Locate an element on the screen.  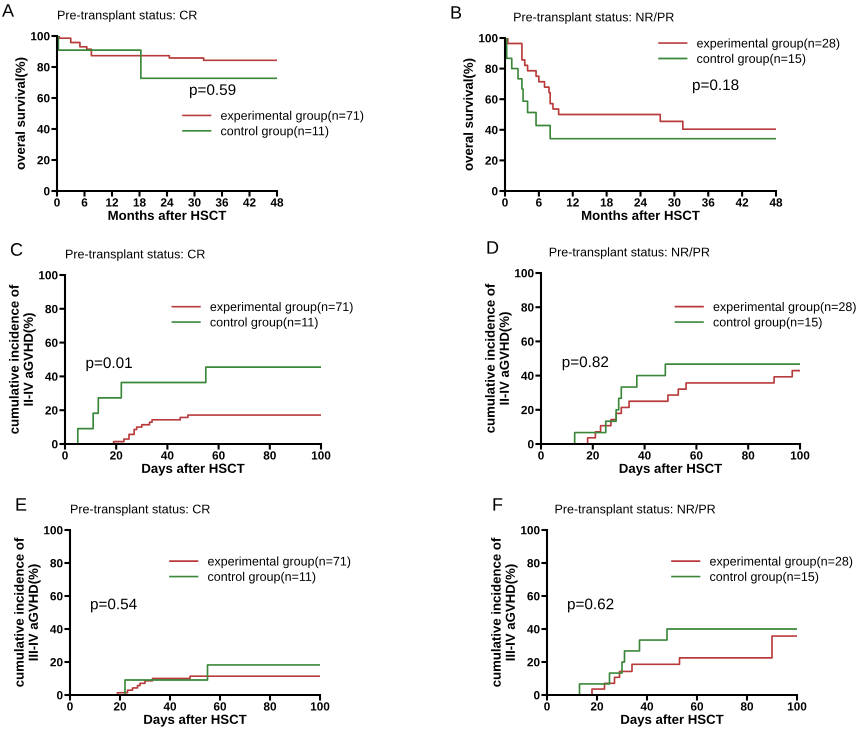
text: F is located at coordinates (497, 504).